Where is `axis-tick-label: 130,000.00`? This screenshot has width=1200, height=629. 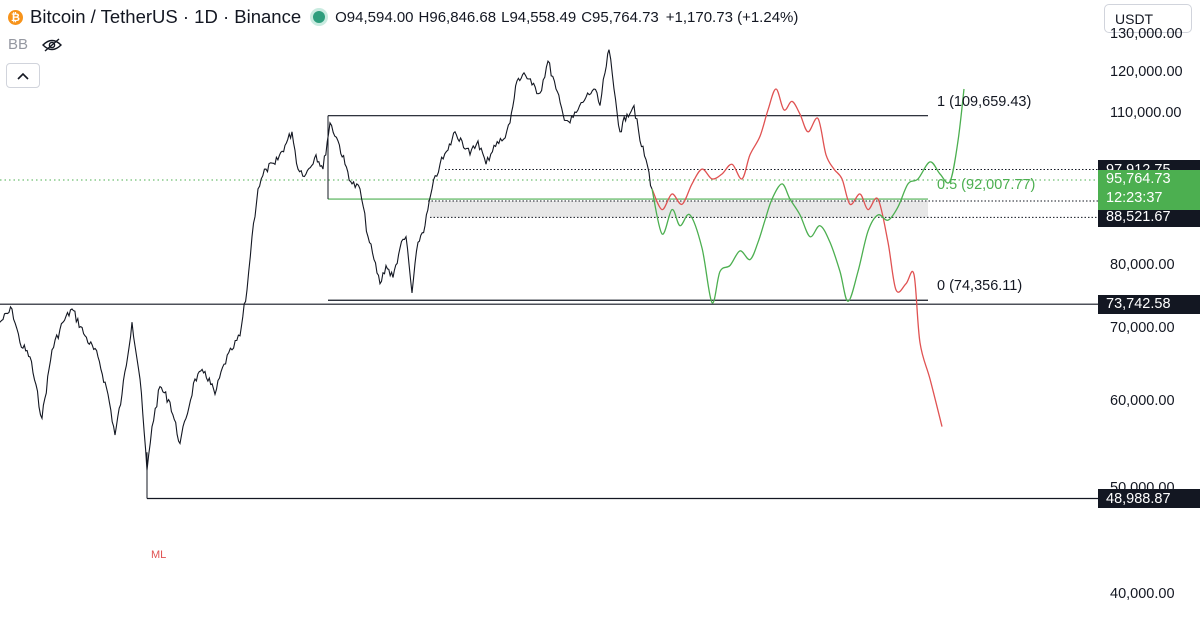 axis-tick-label: 130,000.00 is located at coordinates (1146, 33).